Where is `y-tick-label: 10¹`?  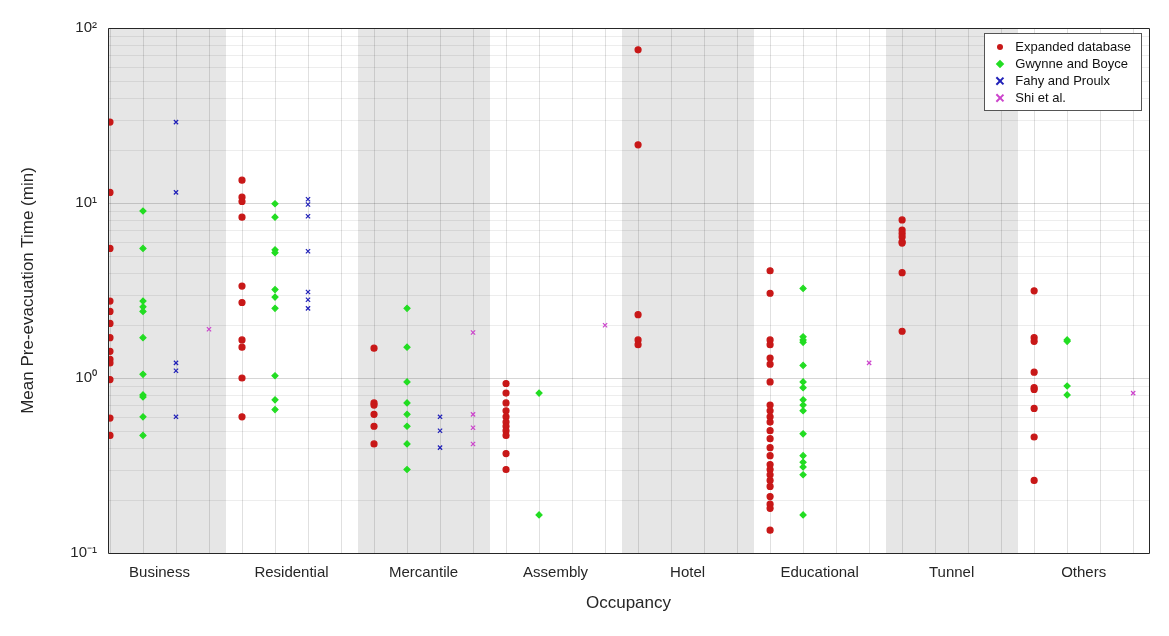
y-tick-label: 10¹ is located at coordinates (86, 202).